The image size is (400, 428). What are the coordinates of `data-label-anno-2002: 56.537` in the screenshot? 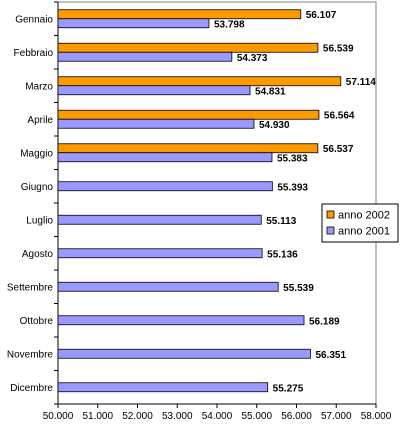 It's located at (338, 149).